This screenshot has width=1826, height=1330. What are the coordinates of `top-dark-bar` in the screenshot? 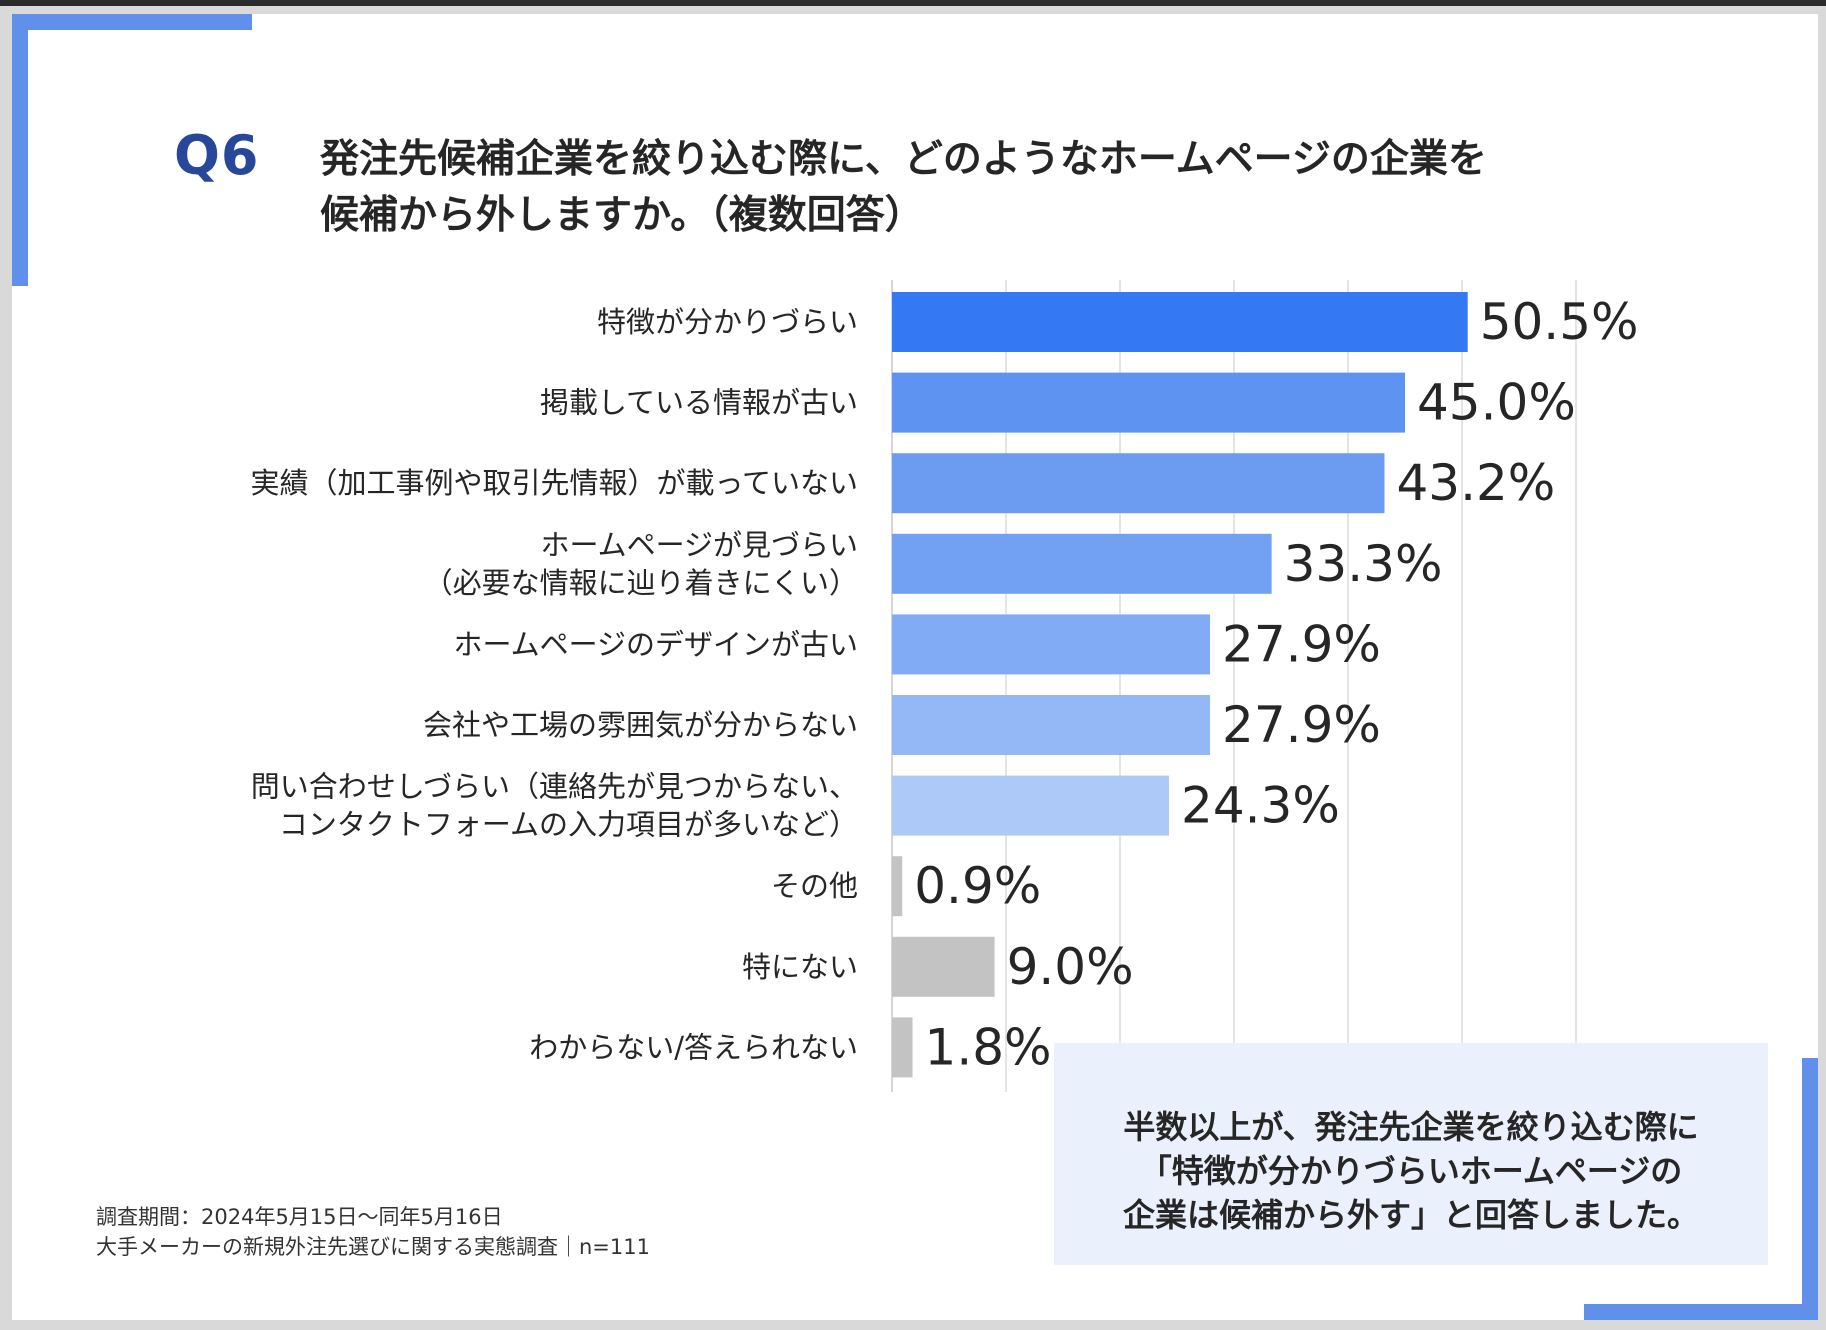 It's located at (913, 3).